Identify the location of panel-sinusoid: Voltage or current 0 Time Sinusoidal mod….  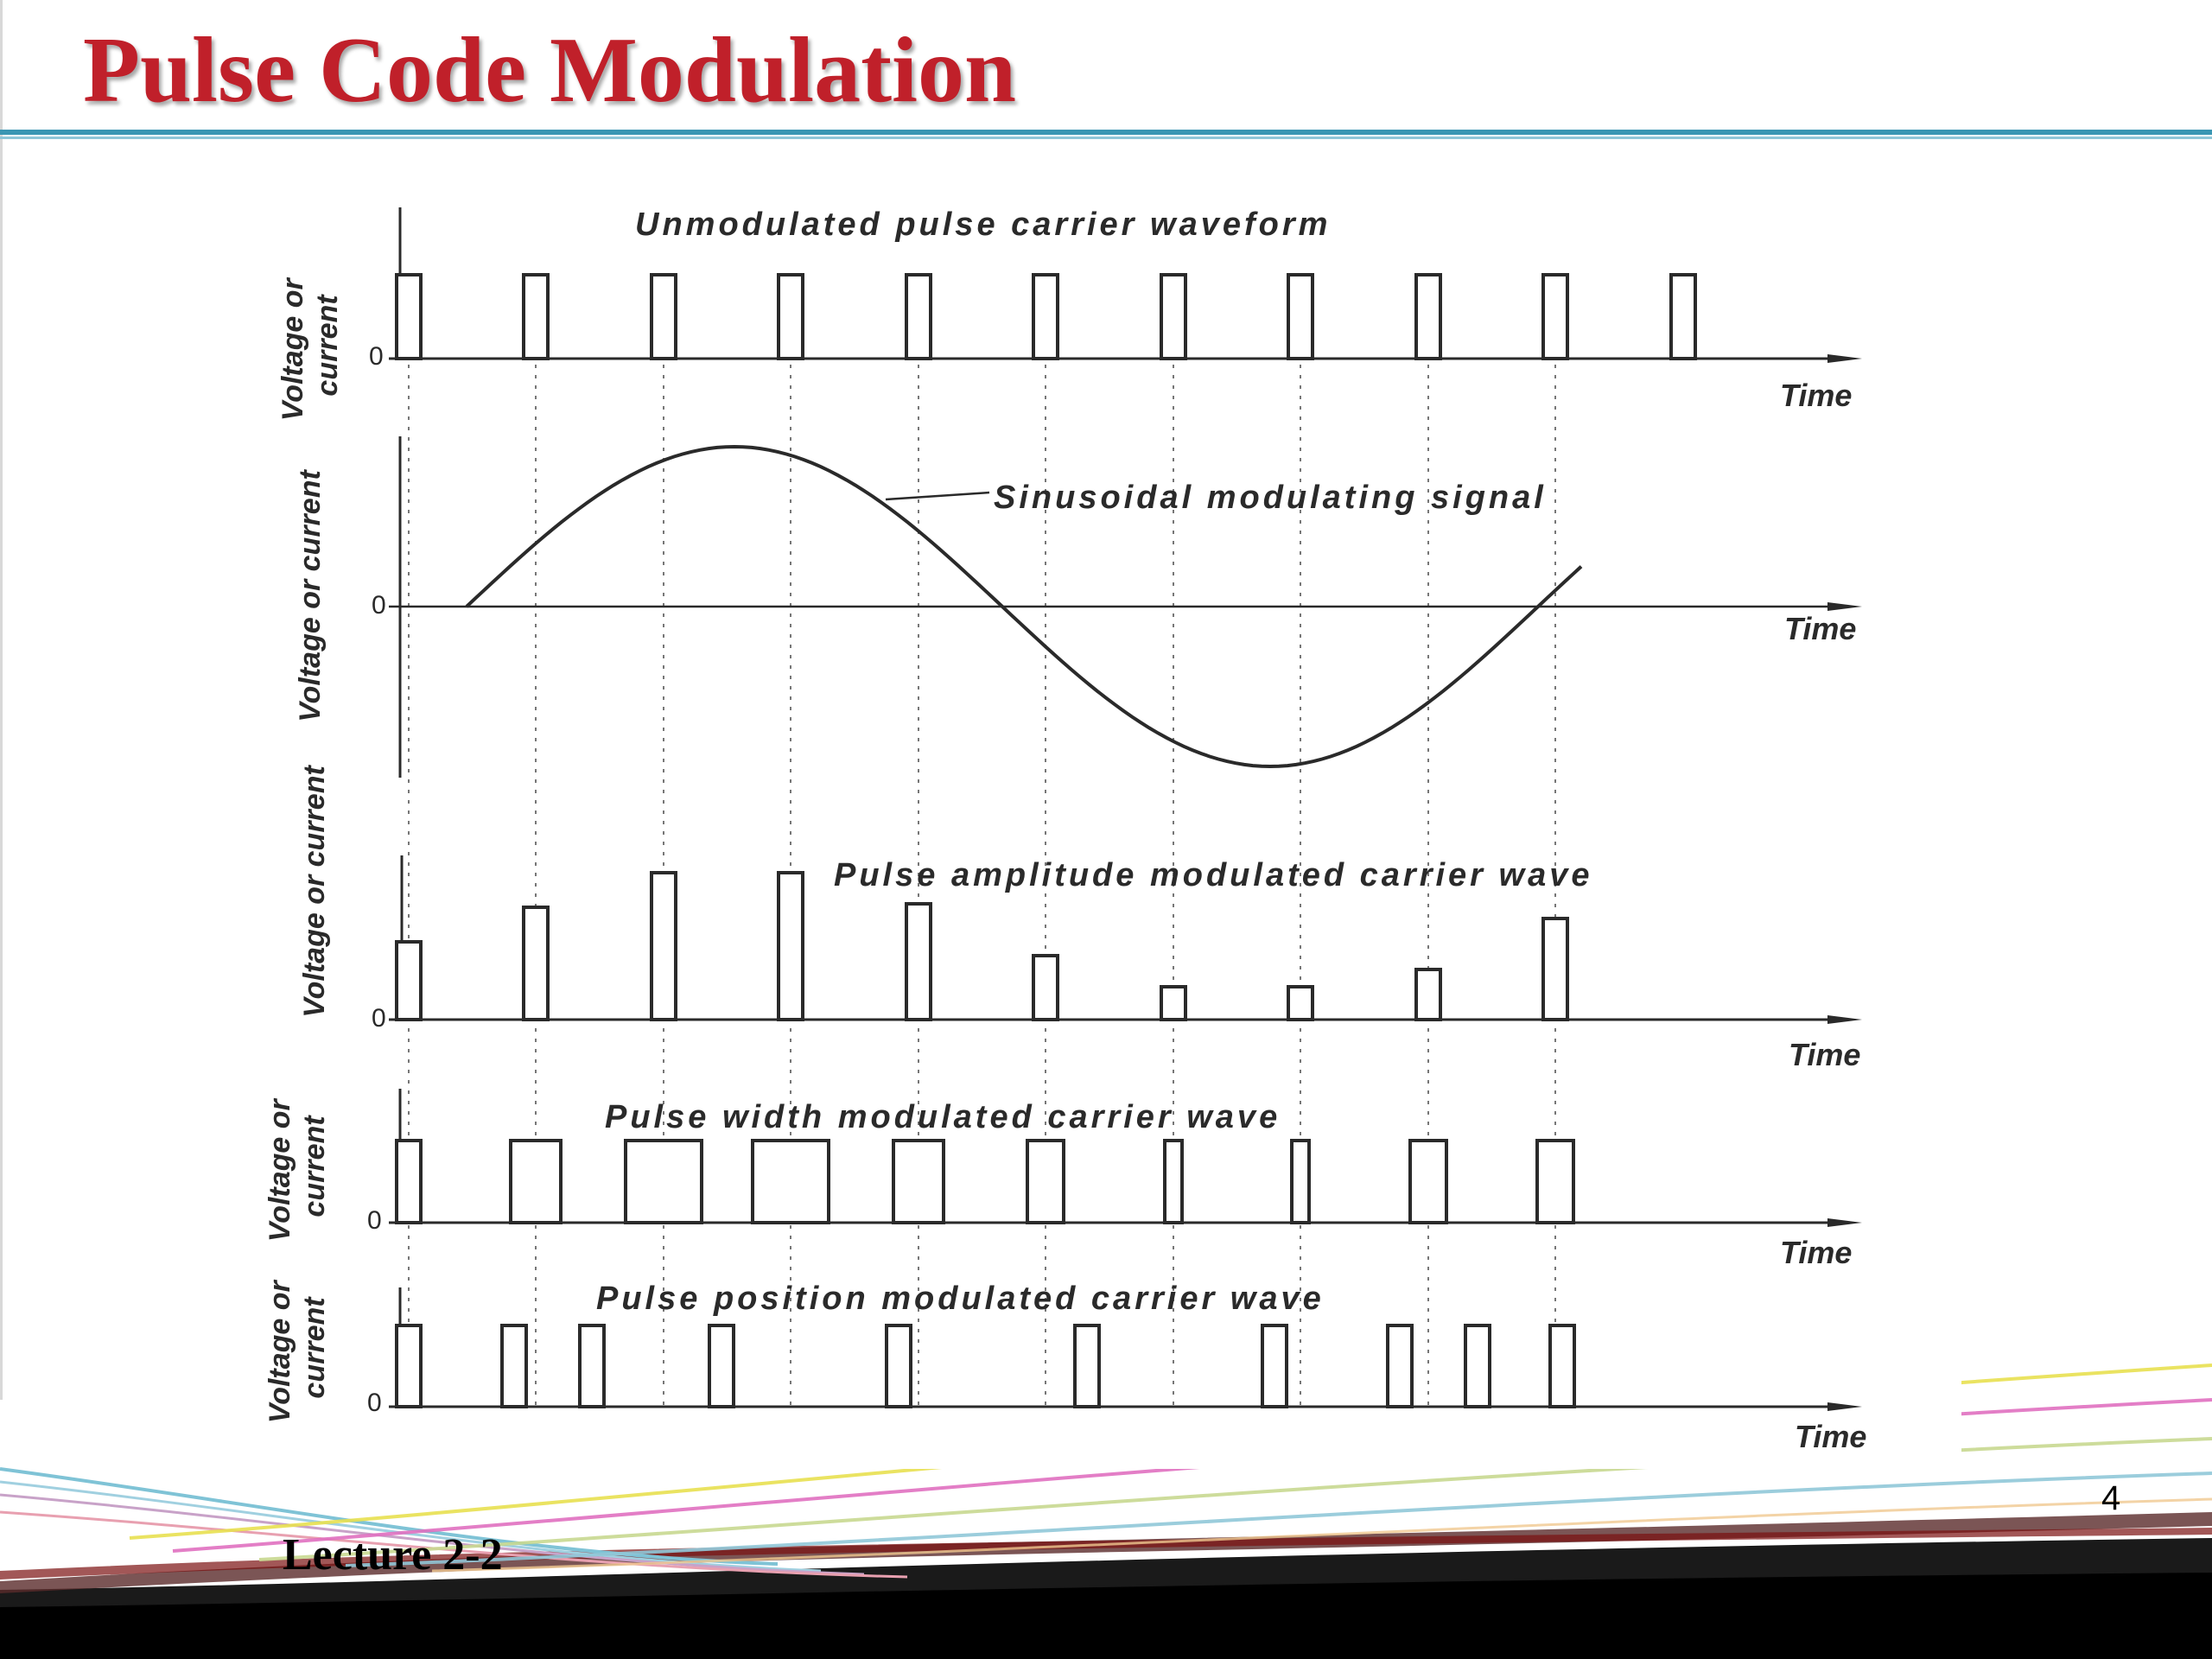
(1078, 607).